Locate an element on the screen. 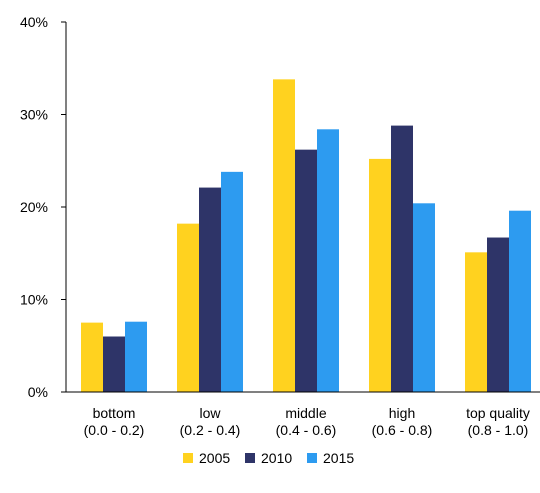 Image resolution: width=540 pixels, height=493 pixels. x-category-label: middle is located at coordinates (305, 413).